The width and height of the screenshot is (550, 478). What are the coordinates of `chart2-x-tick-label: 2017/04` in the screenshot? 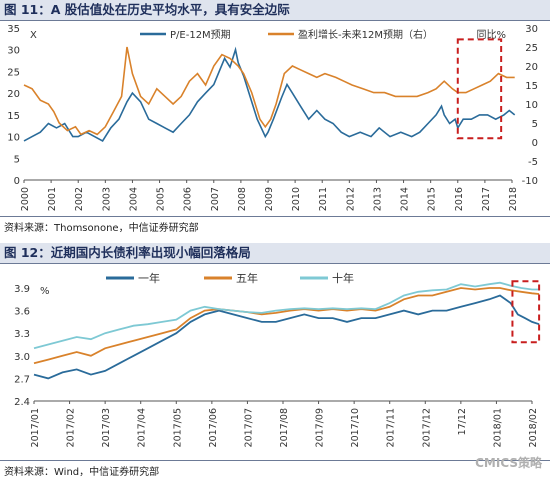 It's located at (142, 427).